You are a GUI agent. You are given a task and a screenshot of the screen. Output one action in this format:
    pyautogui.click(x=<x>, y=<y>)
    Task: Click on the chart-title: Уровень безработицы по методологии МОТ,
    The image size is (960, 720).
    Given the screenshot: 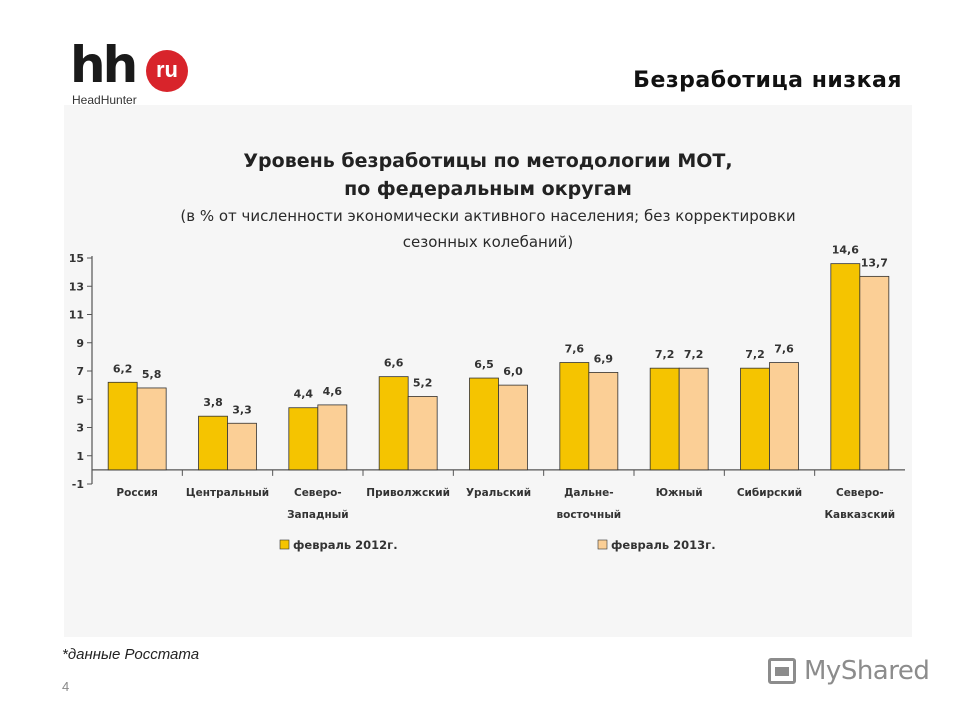 What is the action you would take?
    pyautogui.click(x=488, y=161)
    